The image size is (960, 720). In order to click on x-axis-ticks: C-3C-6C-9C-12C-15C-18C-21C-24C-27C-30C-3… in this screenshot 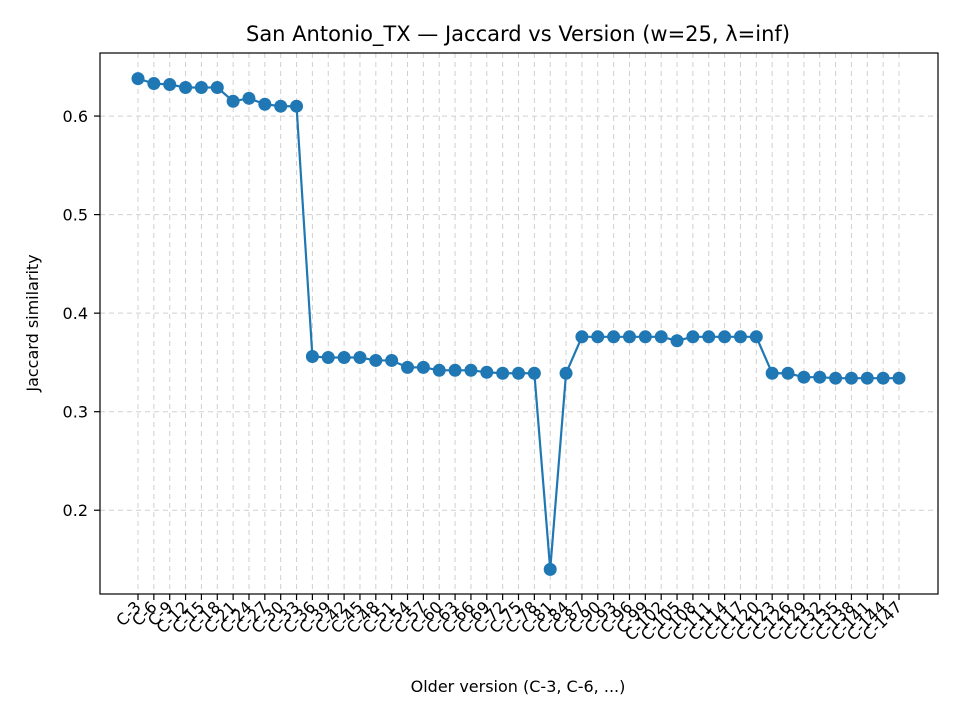, I will do `click(509, 619)`.